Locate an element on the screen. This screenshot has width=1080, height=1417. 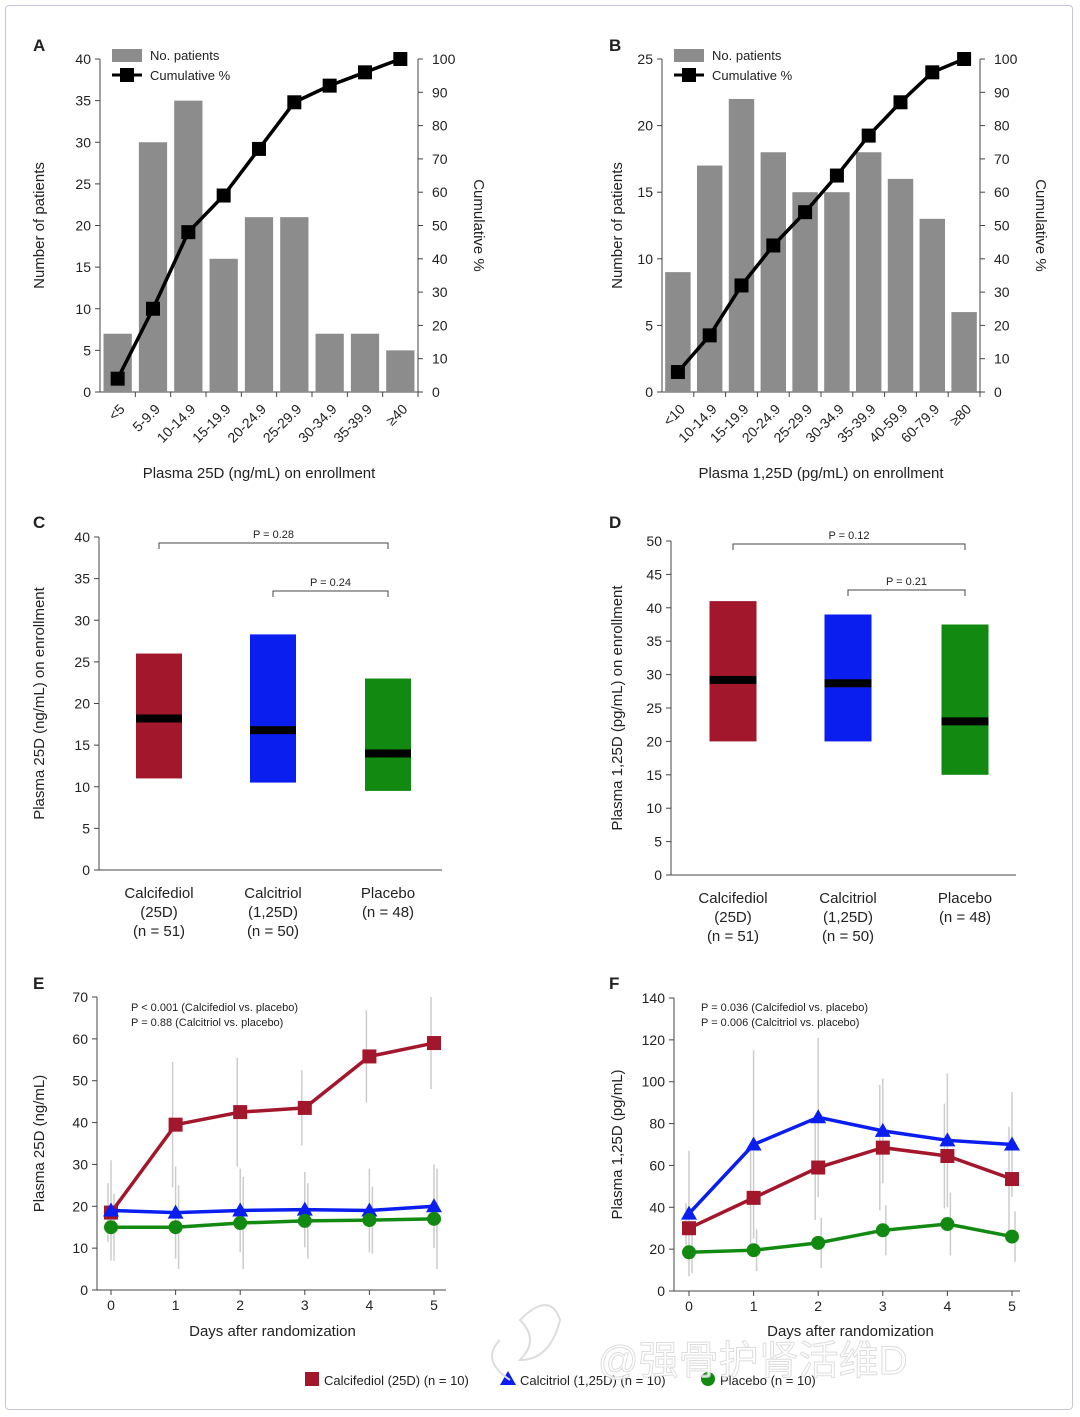
group-label: (n = 48) is located at coordinates (965, 917).